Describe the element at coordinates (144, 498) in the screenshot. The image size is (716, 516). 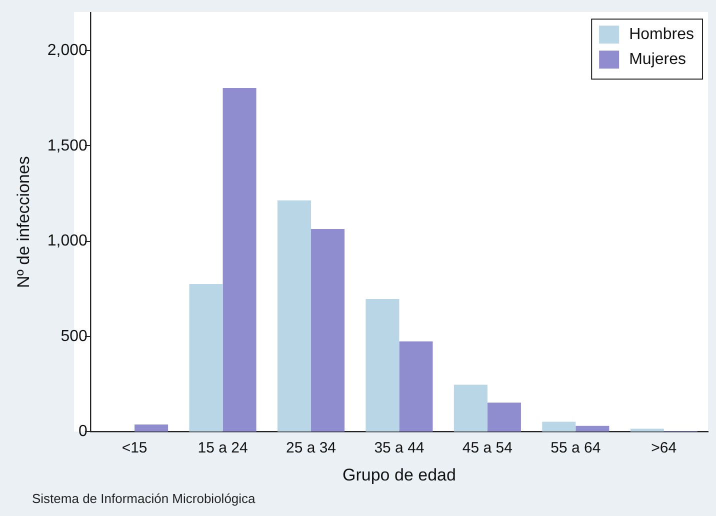
I see `text: Sistema de Información Microbiológica` at that location.